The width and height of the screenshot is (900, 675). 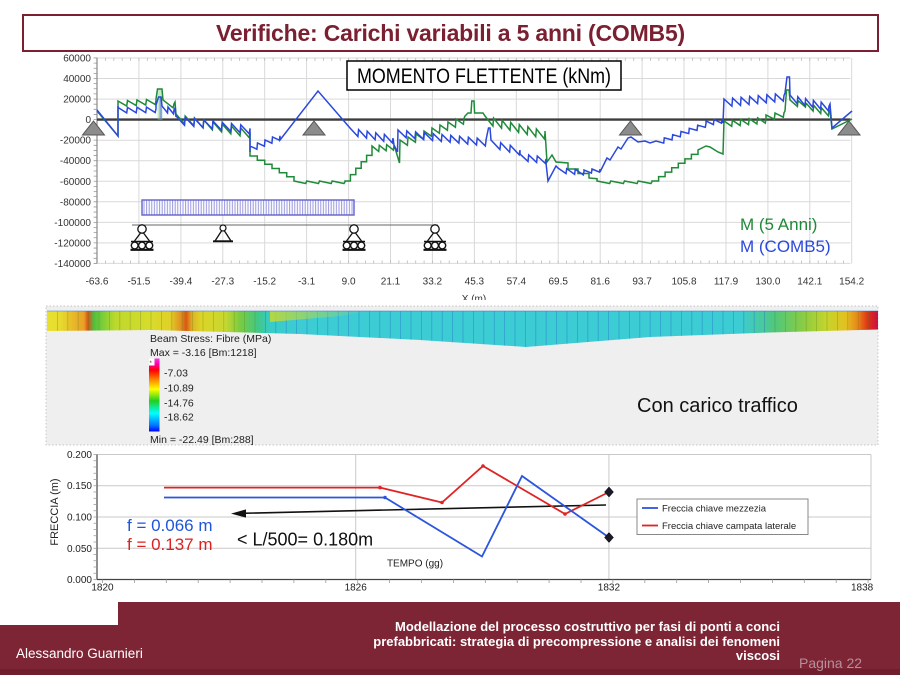 I want to click on svg-text: -7.03, so click(x=176, y=374).